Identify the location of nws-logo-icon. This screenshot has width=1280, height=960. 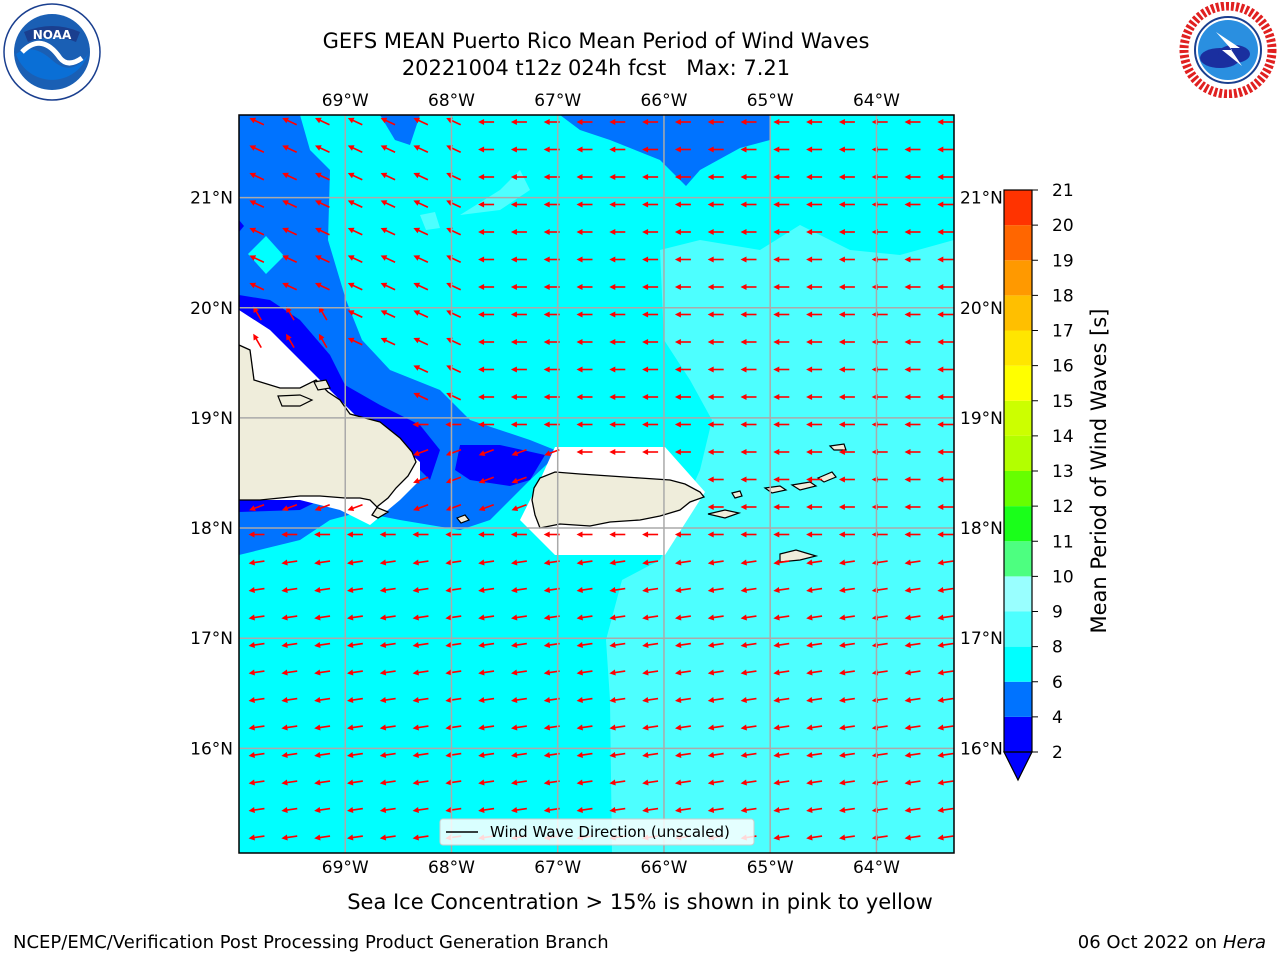
(1228, 50).